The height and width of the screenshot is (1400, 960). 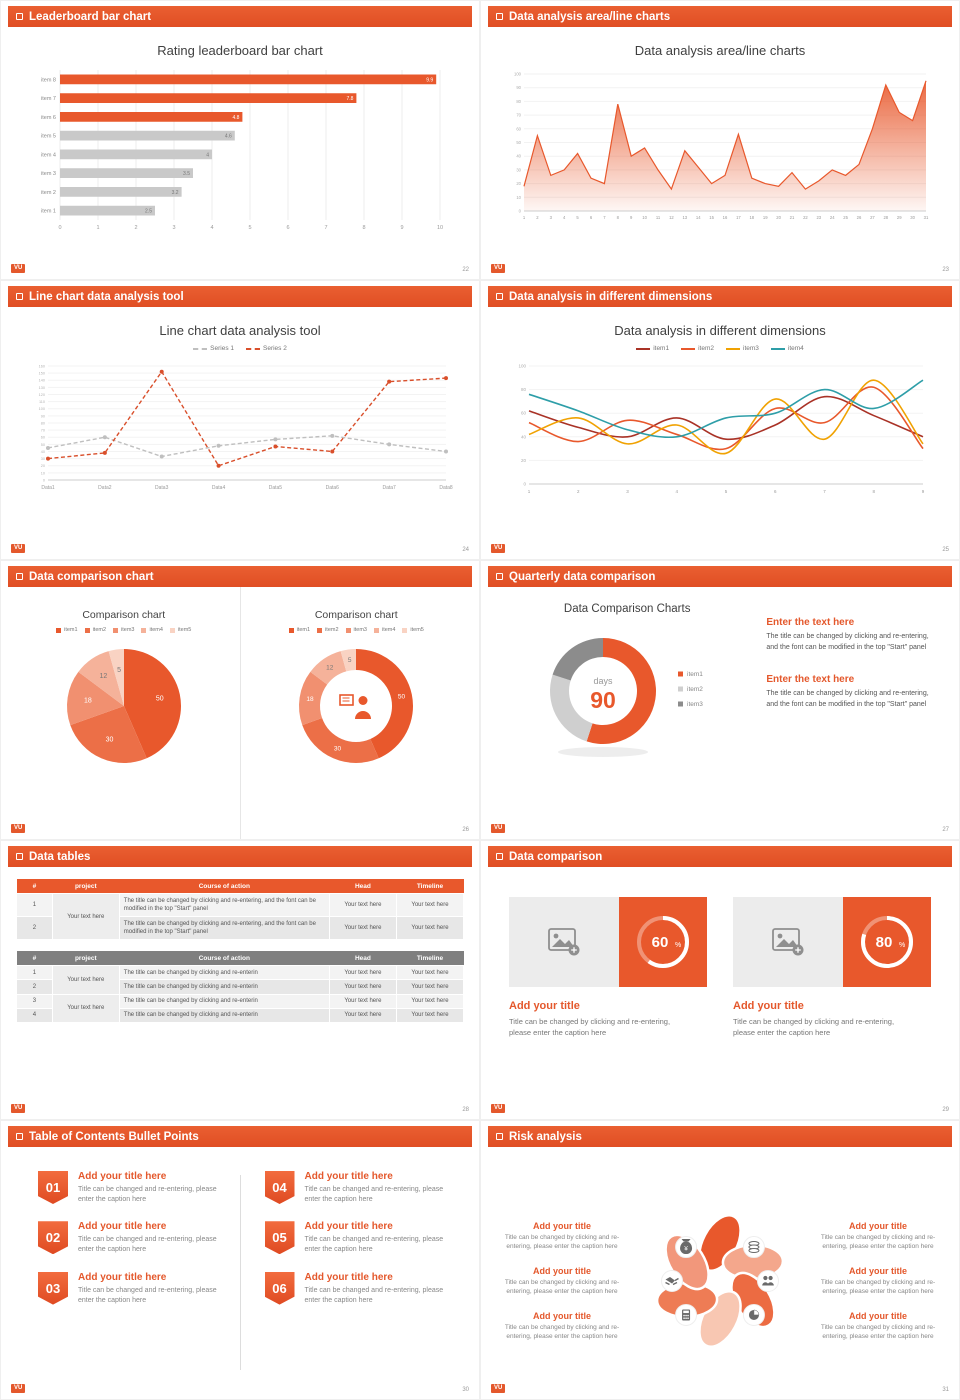 What do you see at coordinates (350, 660) in the screenshot?
I see `svg-text: 5` at bounding box center [350, 660].